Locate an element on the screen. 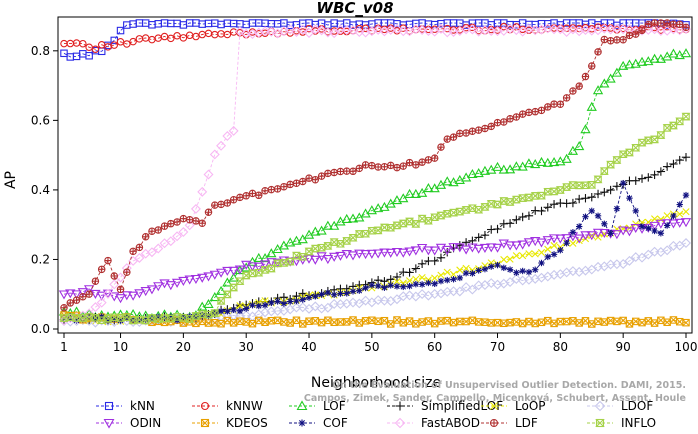 Image resolution: width=698 pixels, height=434 pixels. y-axis-label: AP is located at coordinates (11, 180).